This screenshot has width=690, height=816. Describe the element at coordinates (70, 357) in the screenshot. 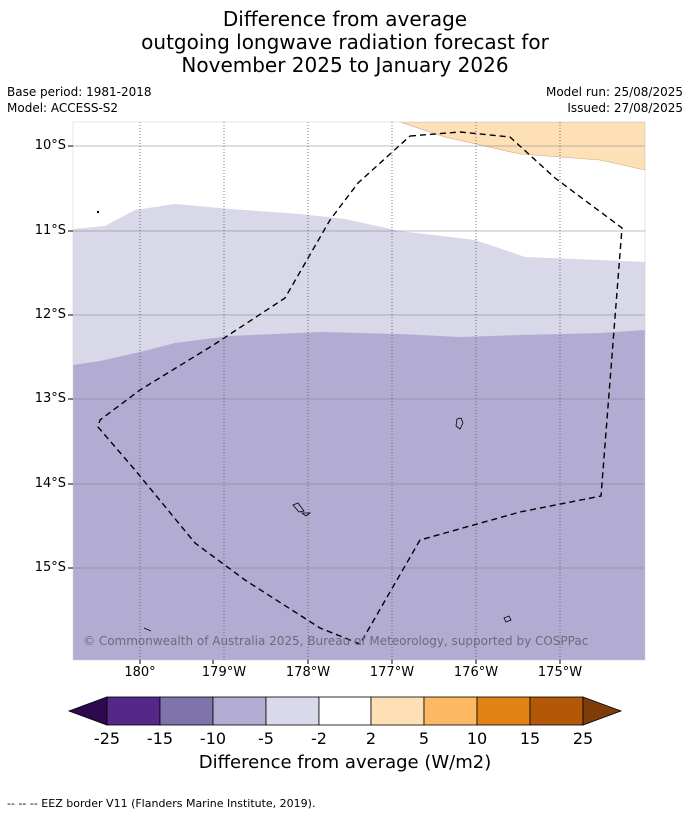

I see `lat-ticks` at that location.